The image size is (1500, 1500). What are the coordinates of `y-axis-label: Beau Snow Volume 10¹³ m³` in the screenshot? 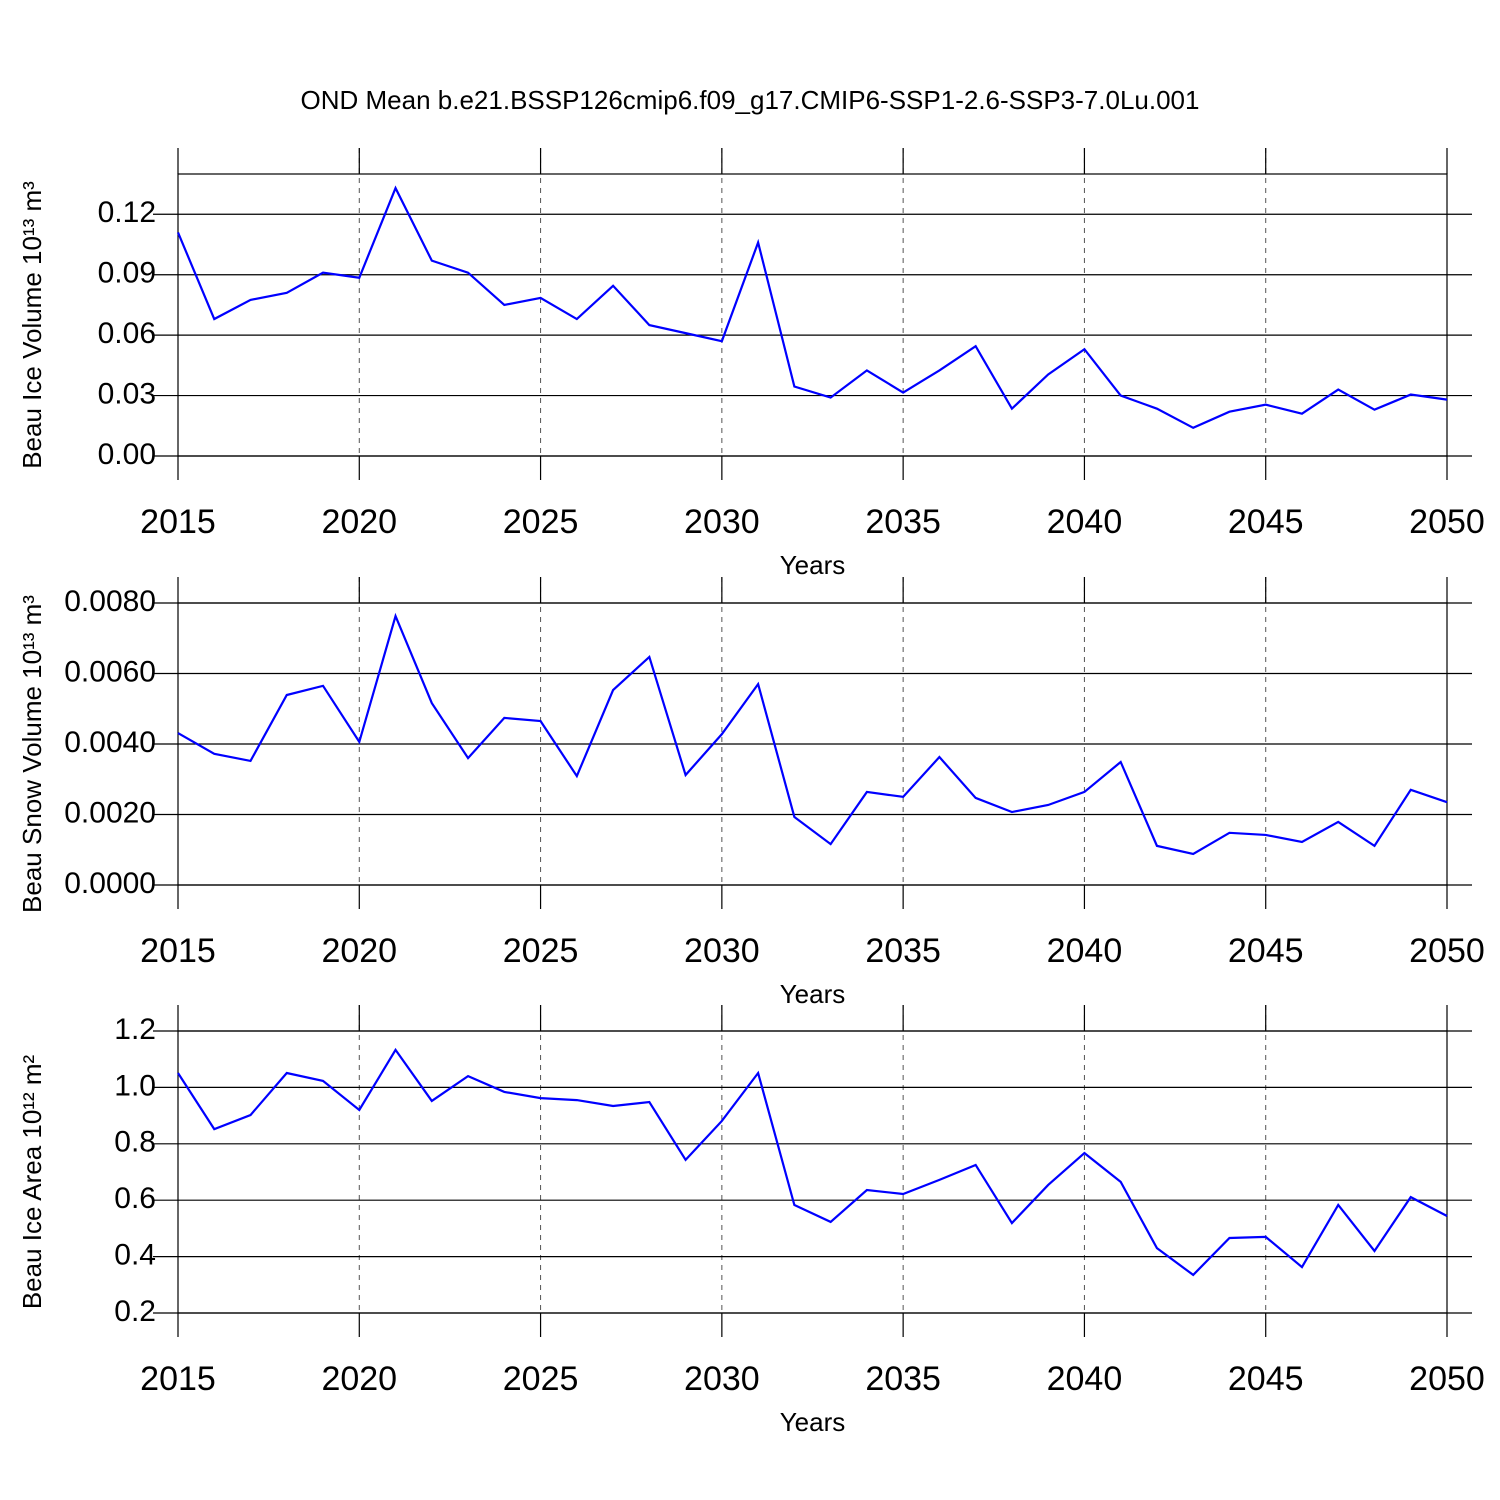 It's located at (32, 754).